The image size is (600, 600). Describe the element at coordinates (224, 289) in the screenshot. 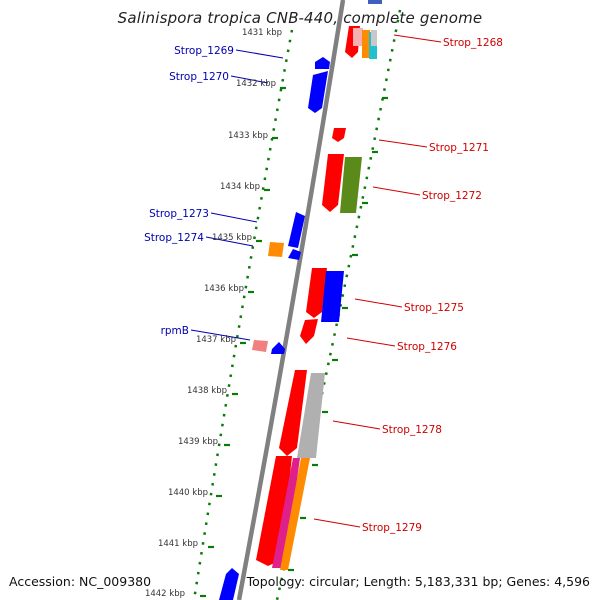

I see `ruler-label: 1436 kbp` at that location.